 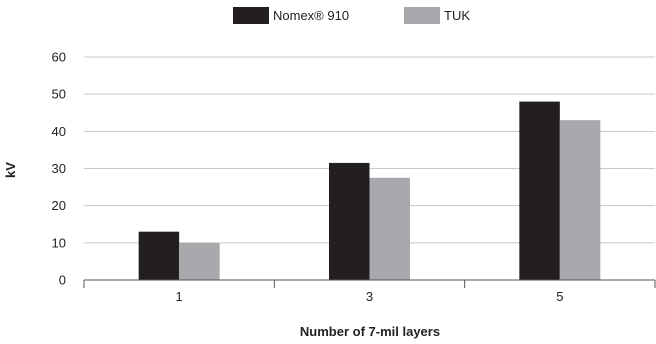 What do you see at coordinates (59, 205) in the screenshot?
I see `y-tick-label: 20` at bounding box center [59, 205].